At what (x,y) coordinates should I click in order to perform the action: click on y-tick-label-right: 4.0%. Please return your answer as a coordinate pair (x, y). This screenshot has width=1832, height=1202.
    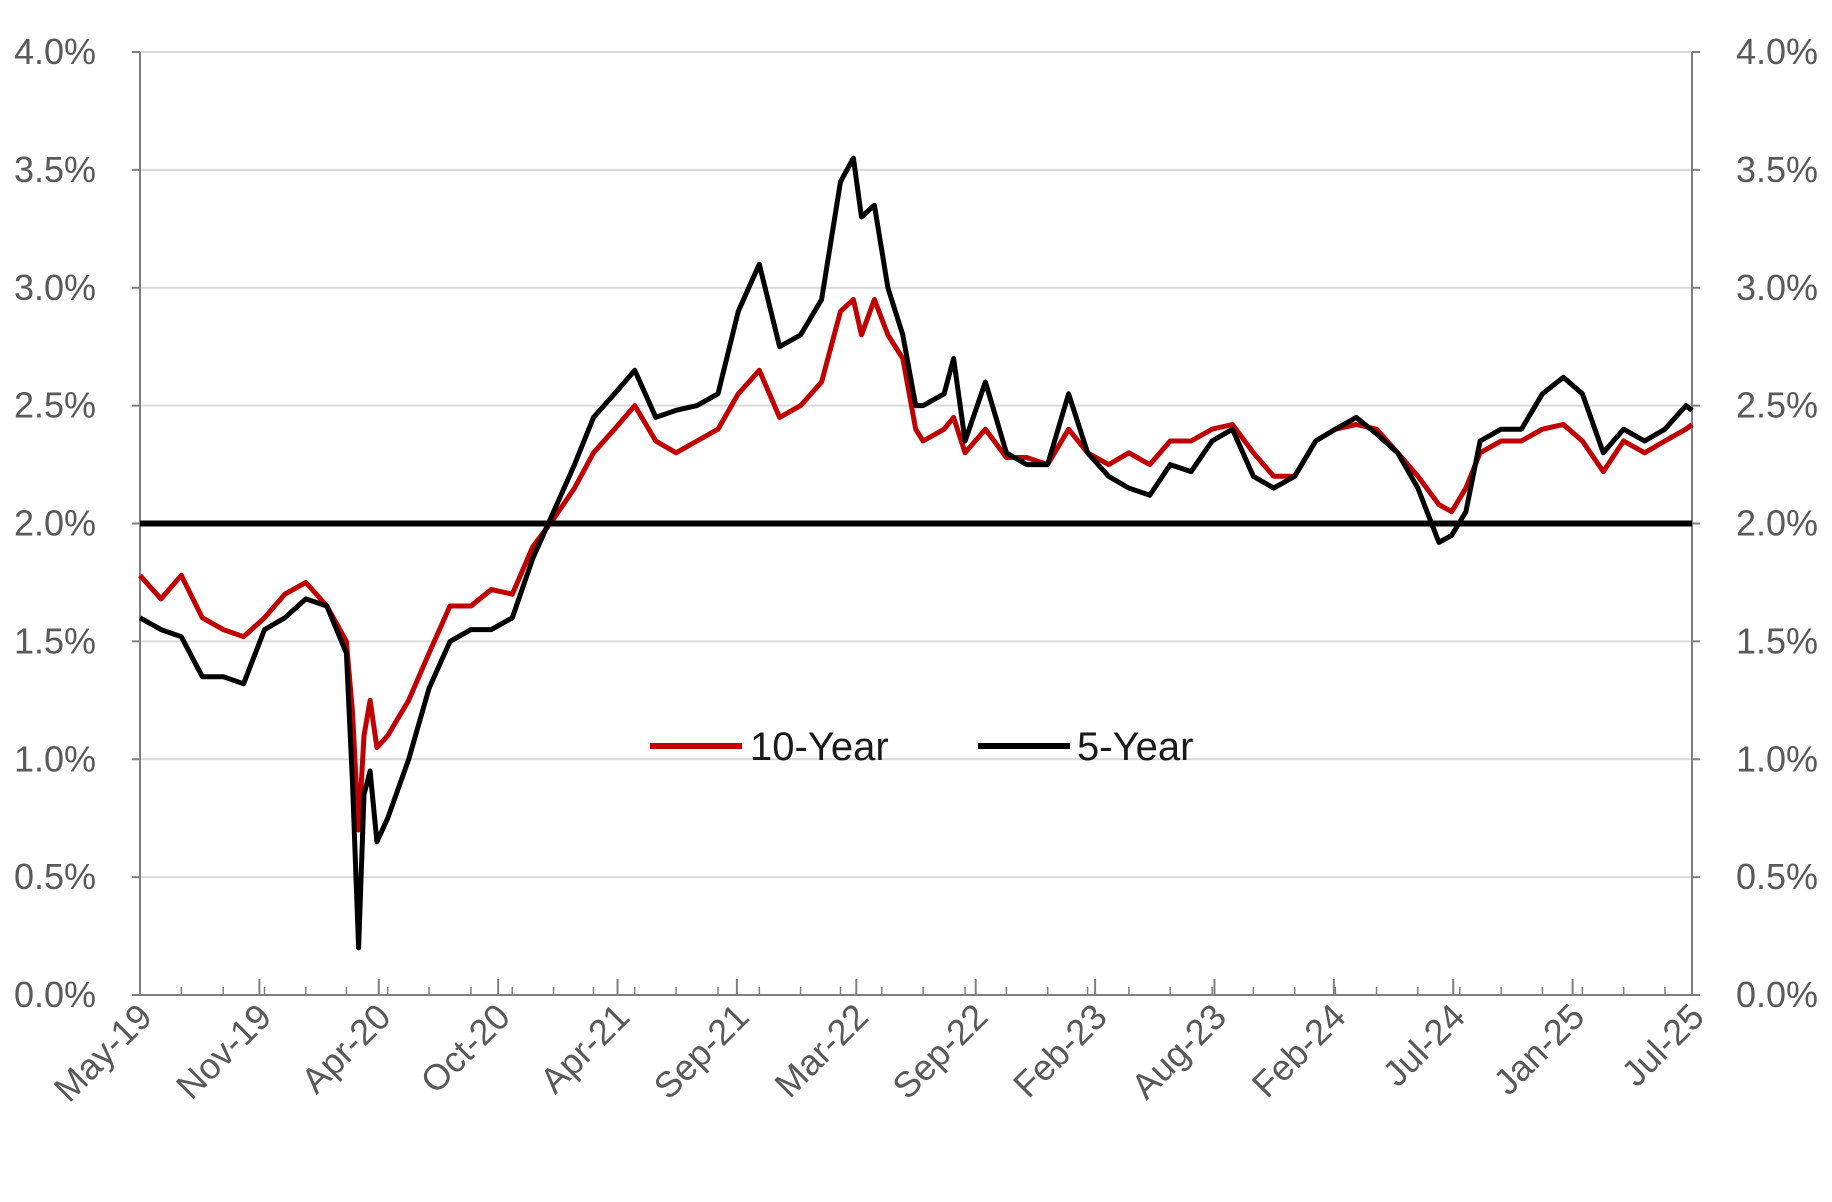
    Looking at the image, I should click on (1777, 51).